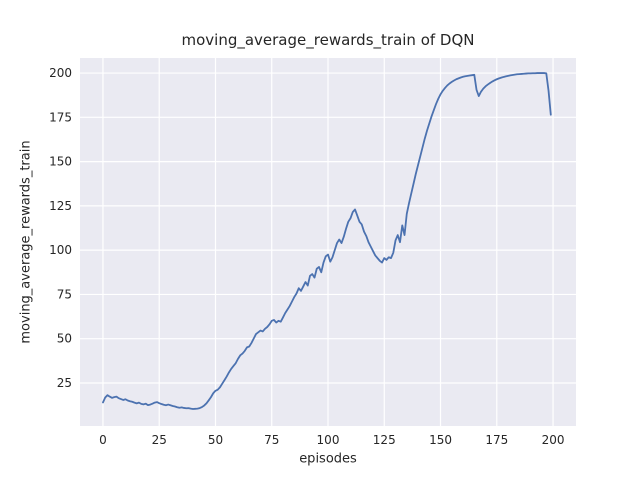  Describe the element at coordinates (271, 440) in the screenshot. I see `x-tick-label: 75` at that location.